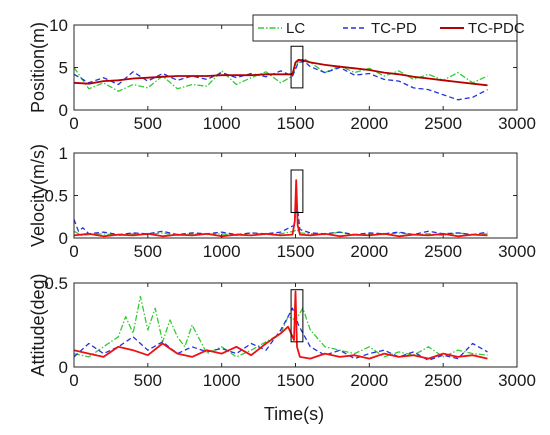 This screenshot has width=550, height=435. Describe the element at coordinates (38, 67) in the screenshot. I see `y-axis-label: Position(m)` at that location.